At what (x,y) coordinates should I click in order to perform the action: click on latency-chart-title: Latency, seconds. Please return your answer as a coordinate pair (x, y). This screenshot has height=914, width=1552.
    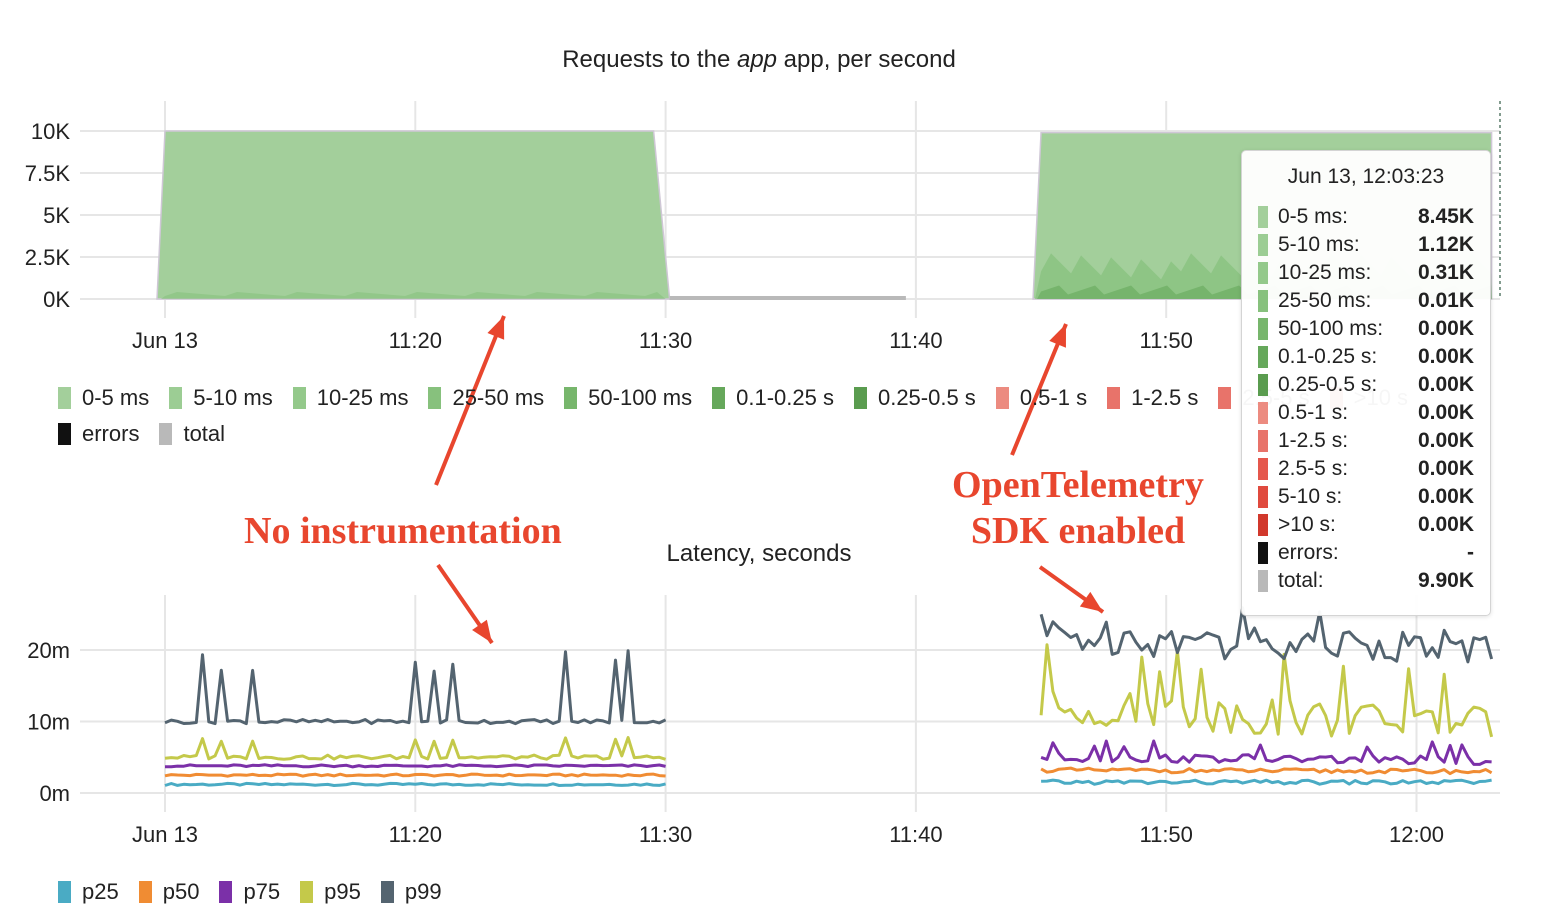
    Looking at the image, I should click on (758, 553).